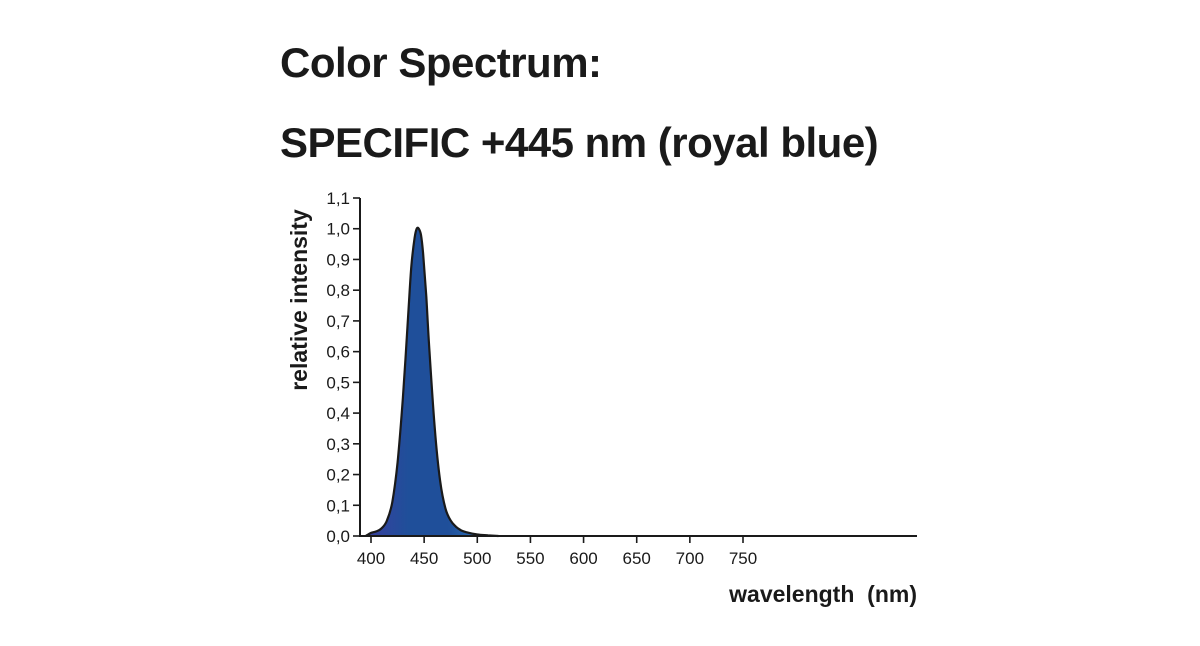 This screenshot has width=1200, height=646. What do you see at coordinates (338, 382) in the screenshot?
I see `y-tick-label: 0,5` at bounding box center [338, 382].